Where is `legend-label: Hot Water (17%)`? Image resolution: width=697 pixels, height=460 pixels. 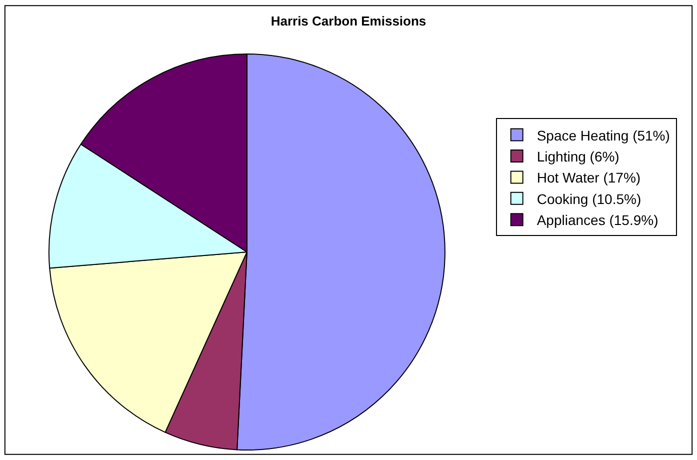 legend-label: Hot Water (17%) is located at coordinates (588, 178).